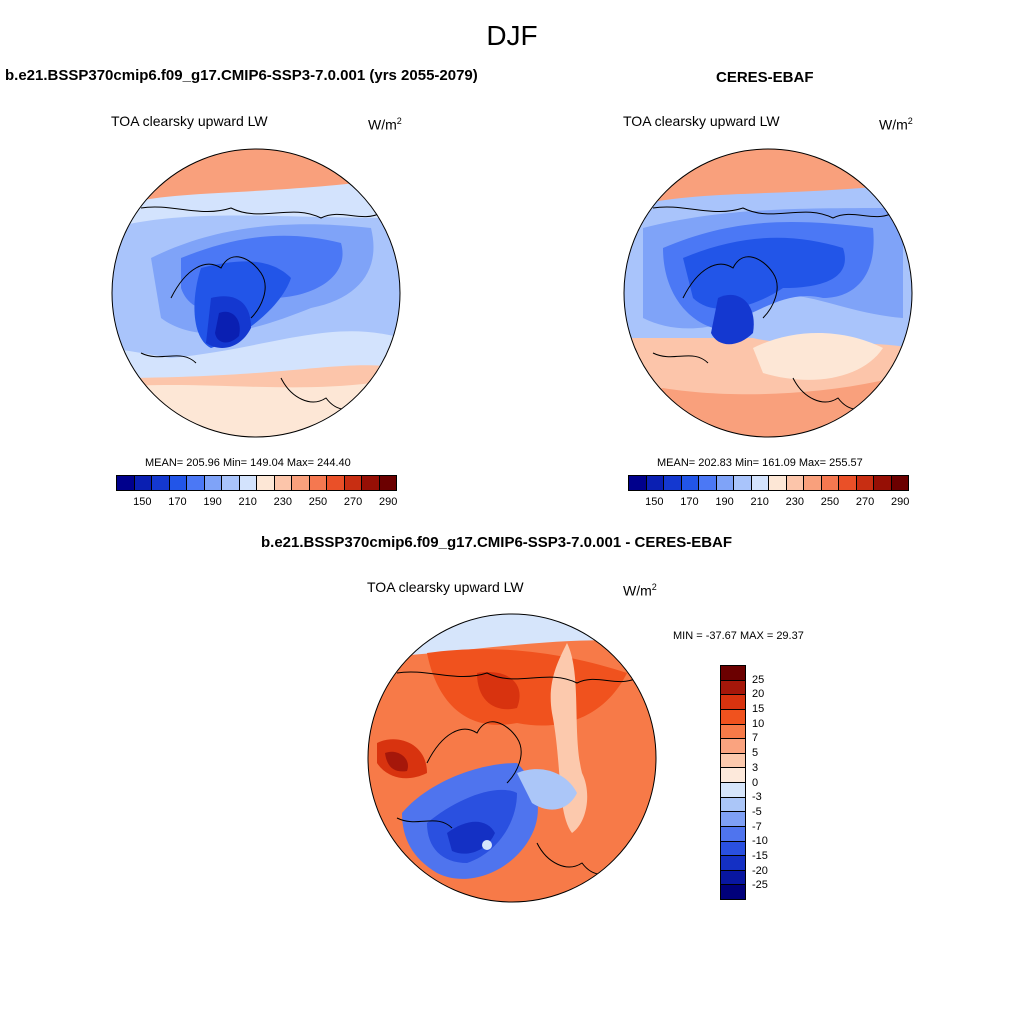  I want to click on diff-colorbar-tick-label: 20, so click(758, 694).